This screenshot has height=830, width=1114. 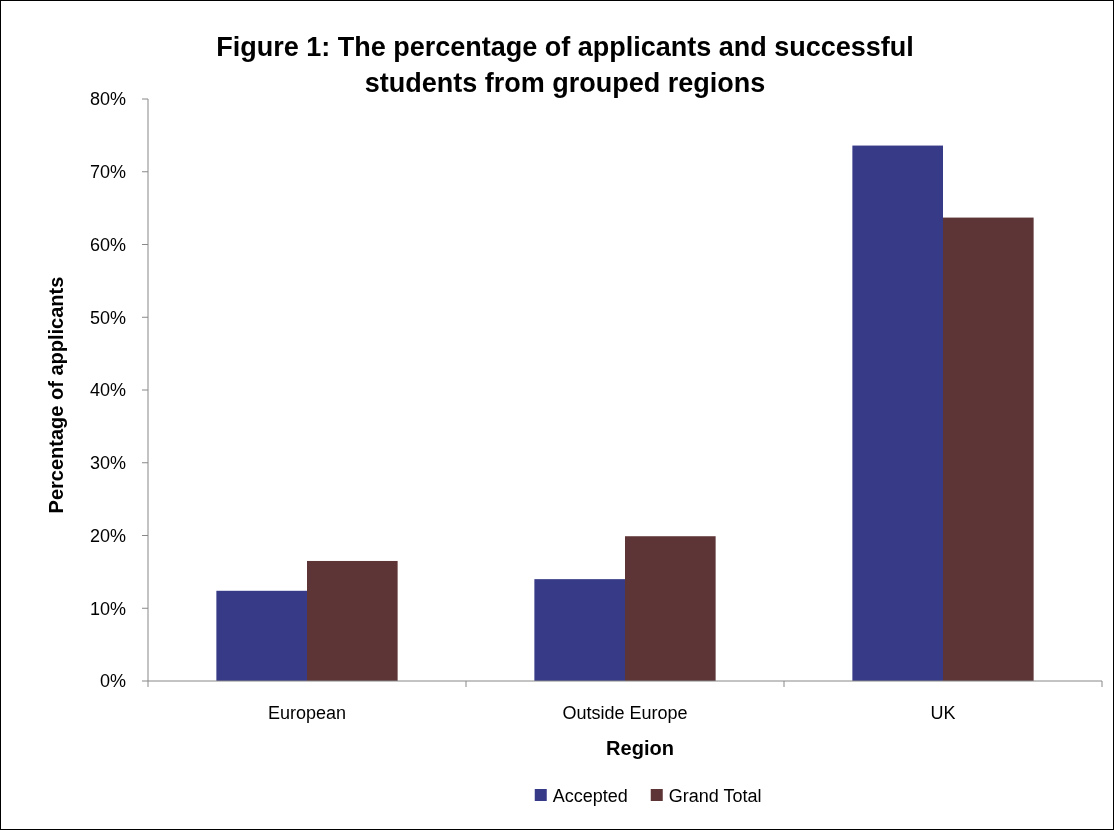 What do you see at coordinates (56, 395) in the screenshot?
I see `y-axis-title: Percentage of applicants` at bounding box center [56, 395].